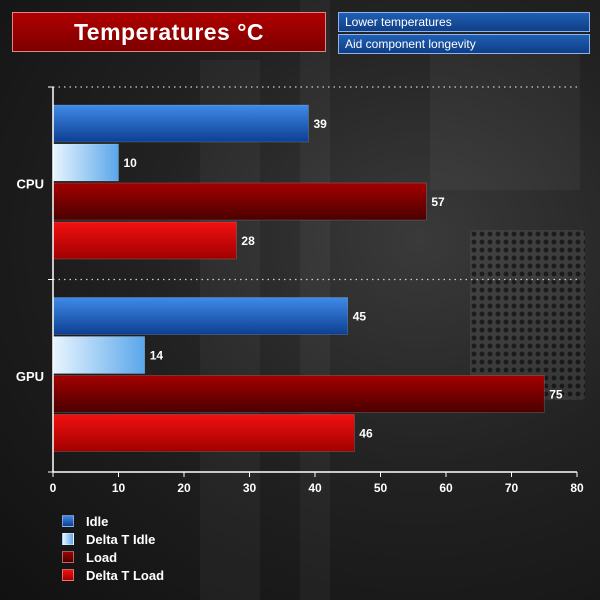 The height and width of the screenshot is (600, 600). What do you see at coordinates (68, 521) in the screenshot?
I see `legend-swatch-idle` at bounding box center [68, 521].